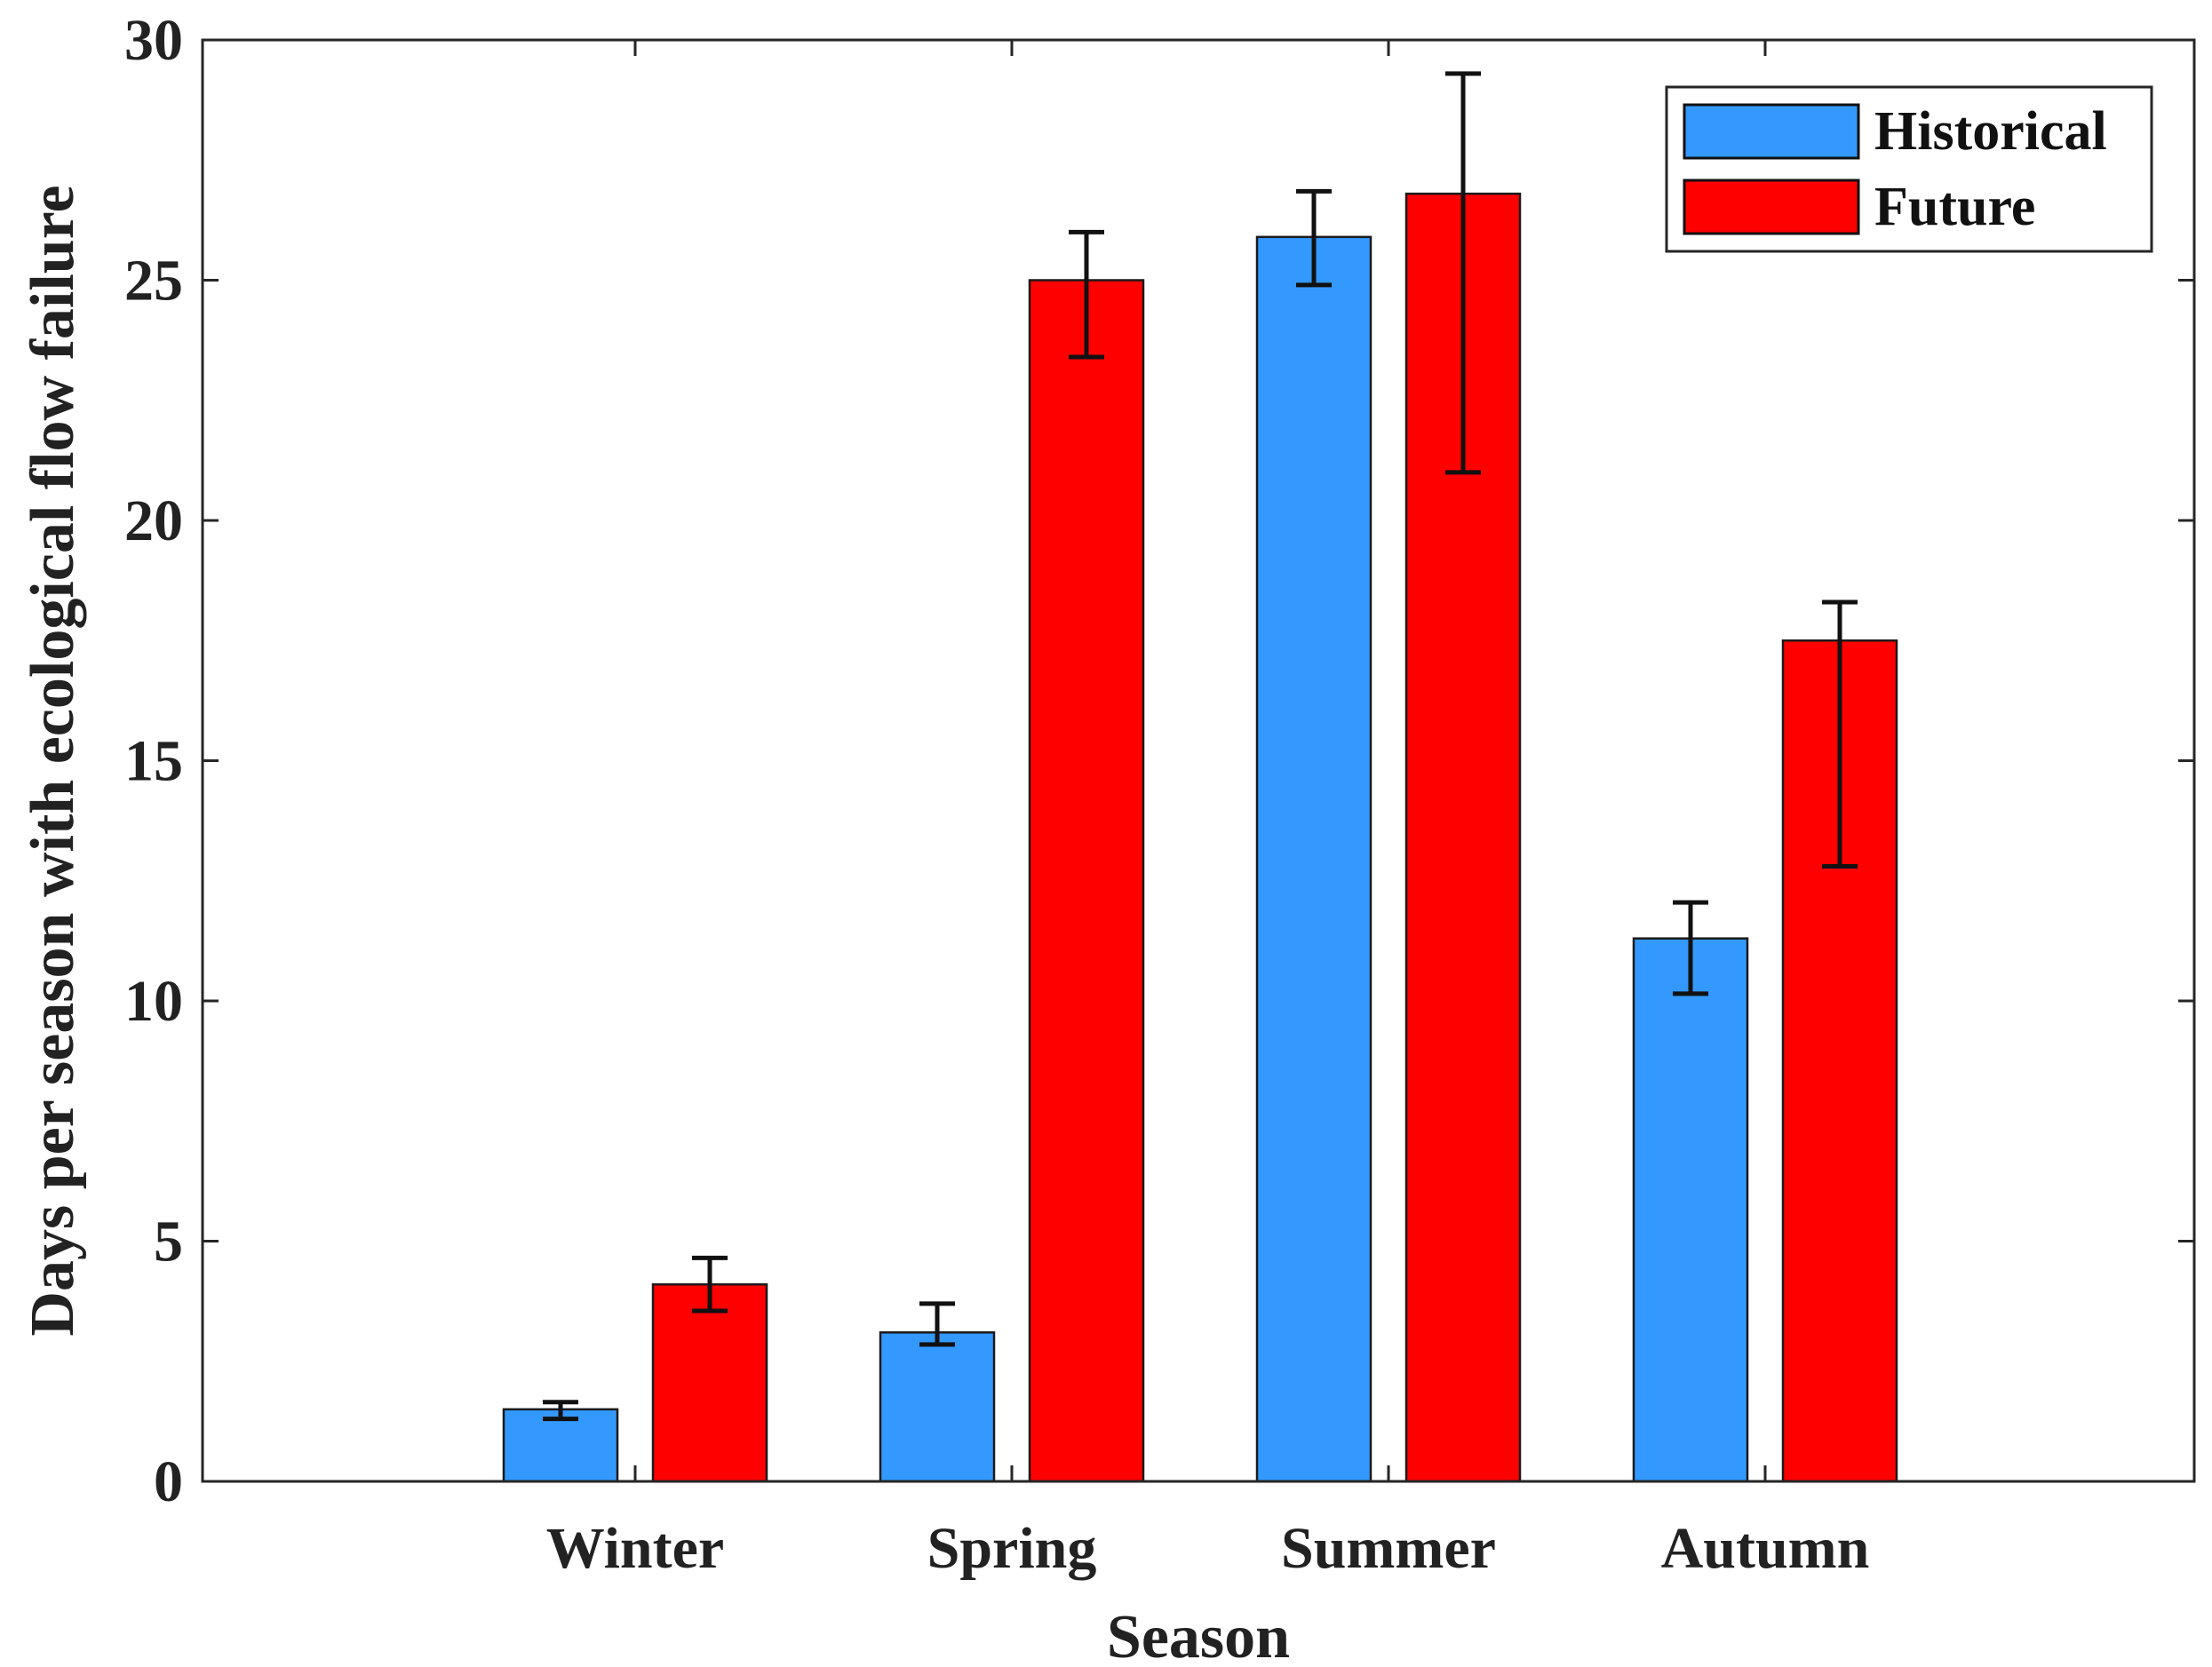  Describe the element at coordinates (1314, 238) in the screenshot. I see `errorbar-historical-summer` at that location.